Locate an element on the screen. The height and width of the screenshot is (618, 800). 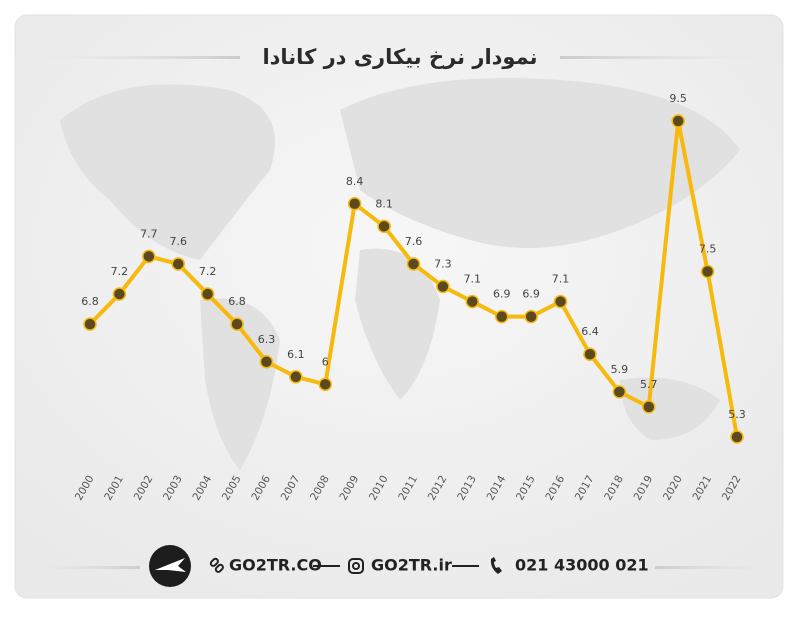
phone: 021 43000 021 is located at coordinates (582, 565).